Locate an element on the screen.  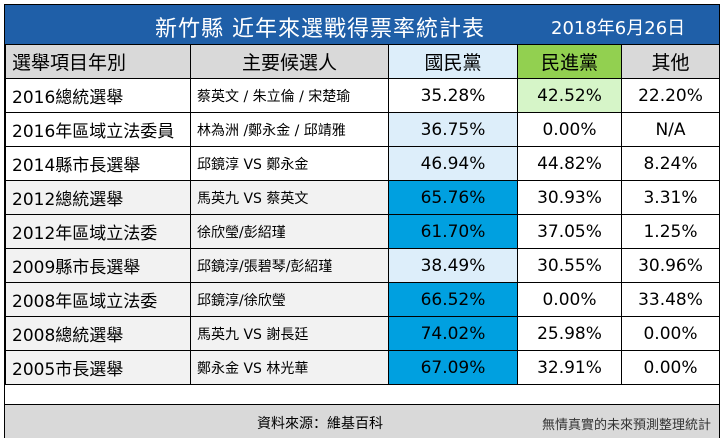
row-dpp: 30.55% is located at coordinates (569, 265).